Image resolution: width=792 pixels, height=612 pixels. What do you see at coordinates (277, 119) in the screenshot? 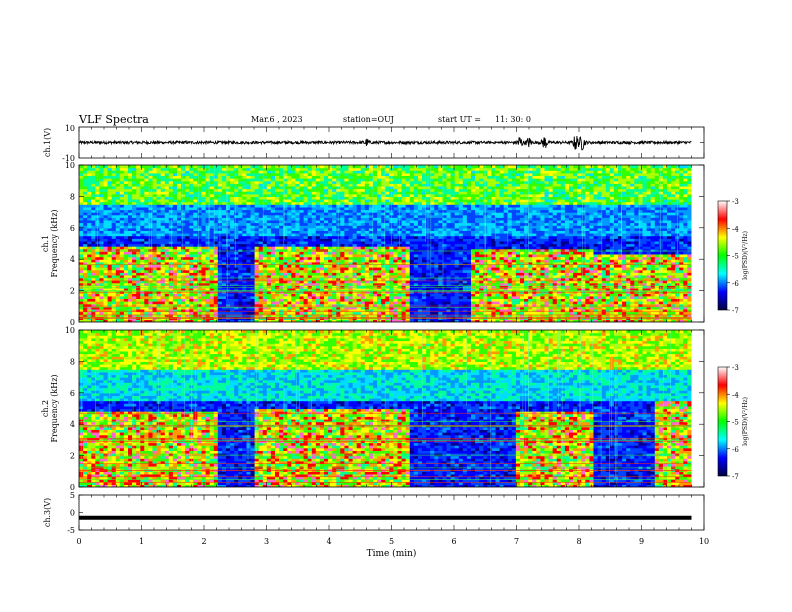
I see `date-label: Mar.6 , 2023` at bounding box center [277, 119].